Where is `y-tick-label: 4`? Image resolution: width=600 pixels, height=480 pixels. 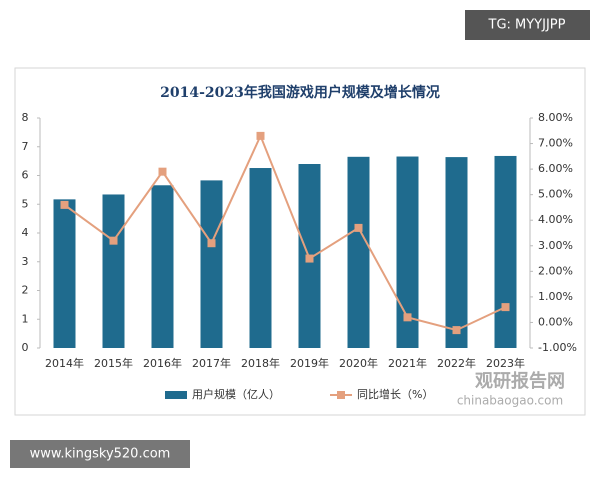
y-tick-label: 4 is located at coordinates (25, 232).